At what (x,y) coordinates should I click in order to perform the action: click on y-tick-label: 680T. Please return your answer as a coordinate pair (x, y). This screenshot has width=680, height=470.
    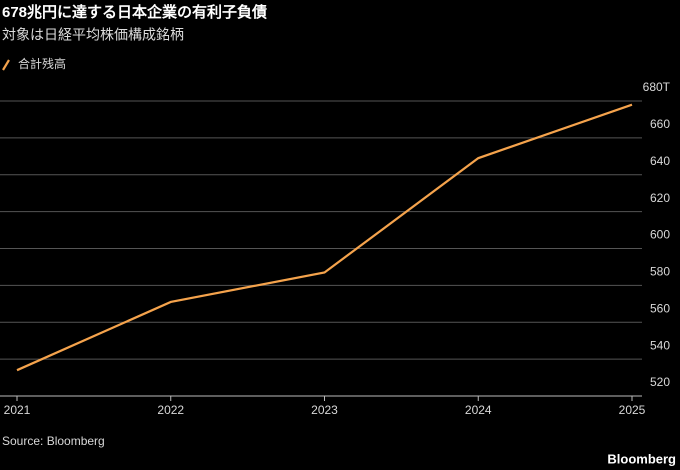
    Looking at the image, I should click on (657, 87).